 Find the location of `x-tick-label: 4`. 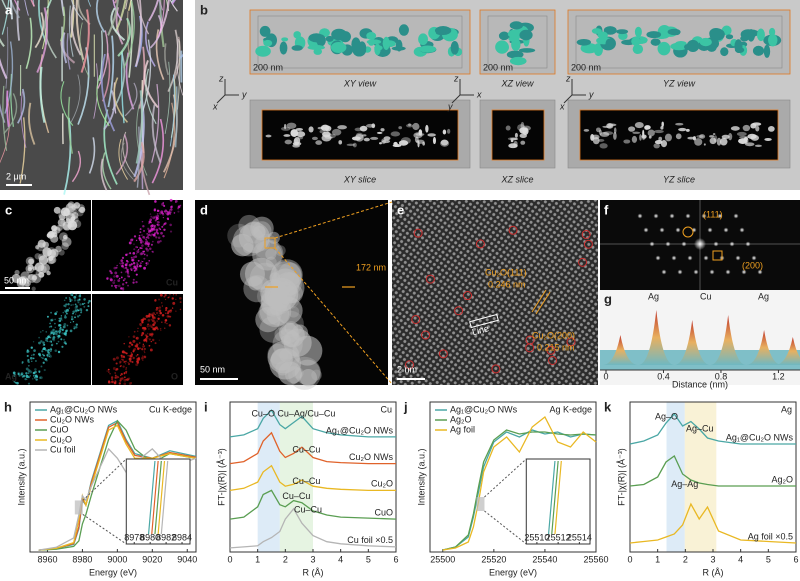

x-tick-label: 4 is located at coordinates (740, 559).